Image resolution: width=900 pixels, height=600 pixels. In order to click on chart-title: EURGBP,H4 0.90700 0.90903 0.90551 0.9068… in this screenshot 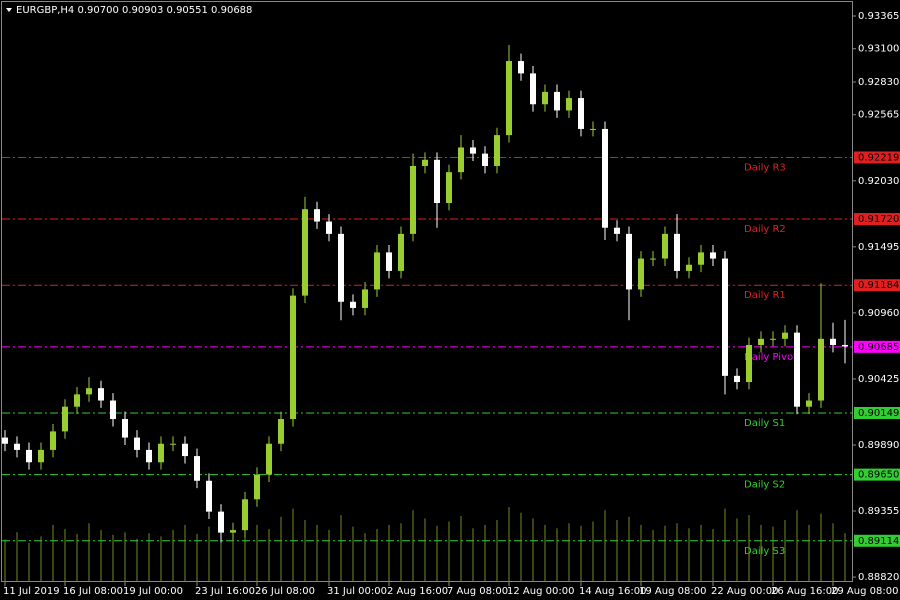, I will do `click(134, 10)`.